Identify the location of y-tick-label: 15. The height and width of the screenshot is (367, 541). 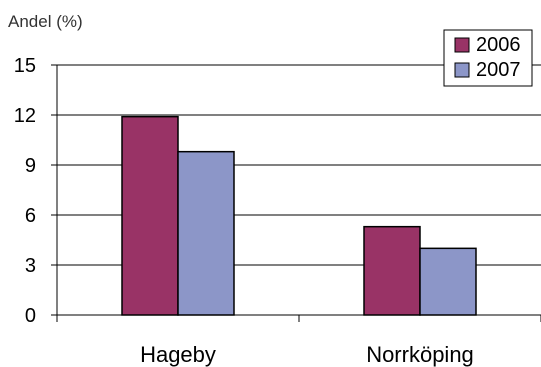
(25, 66).